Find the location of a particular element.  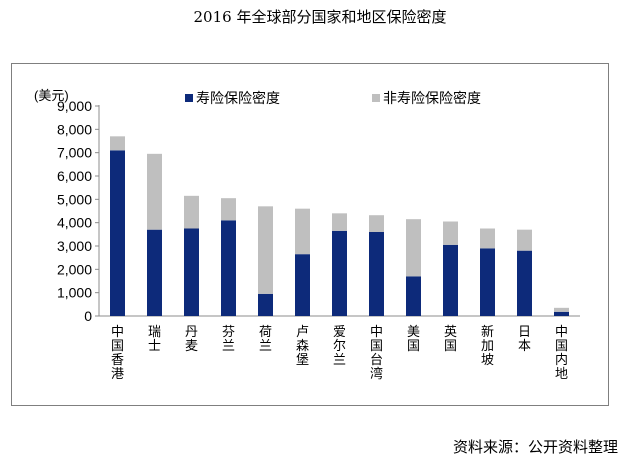

legend-swatch-life is located at coordinates (189, 98).